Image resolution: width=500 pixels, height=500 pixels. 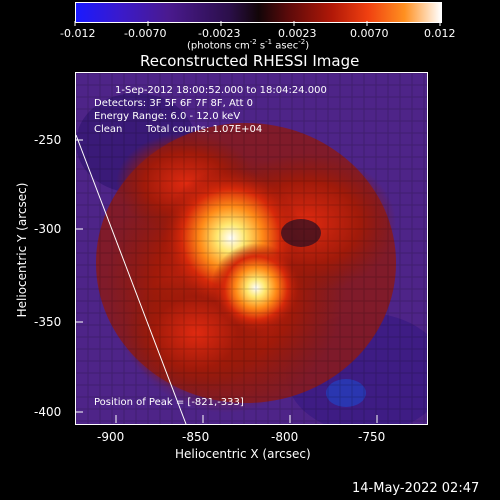 What do you see at coordinates (416, 488) in the screenshot?
I see `footer-date: 14-May-2022 02:47` at bounding box center [416, 488].